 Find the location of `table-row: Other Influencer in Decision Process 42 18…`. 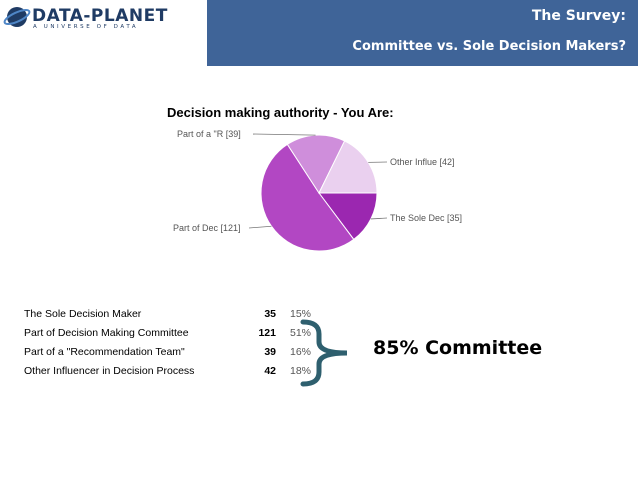

table-row: Other Influencer in Decision Process 42 18… is located at coordinates (177, 370).